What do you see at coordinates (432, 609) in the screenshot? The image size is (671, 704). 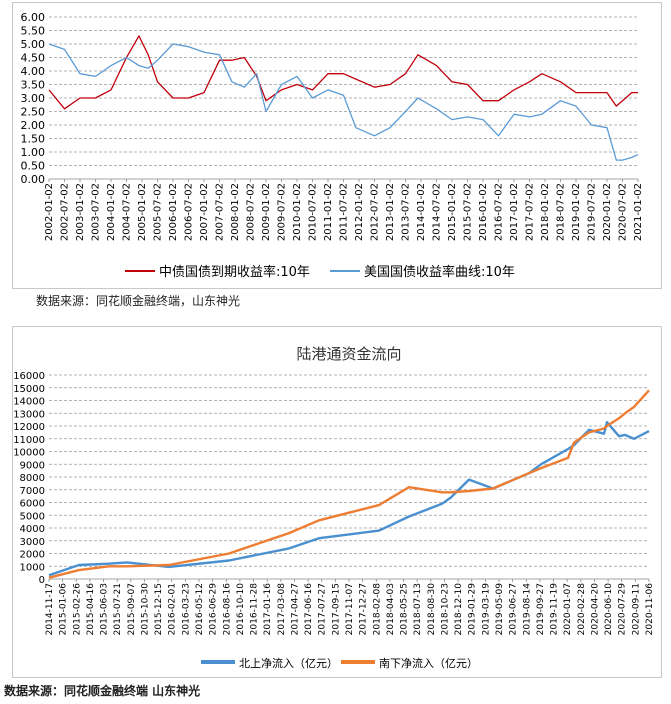 I see `x-tick-label: 2018-08-30` at bounding box center [432, 609].